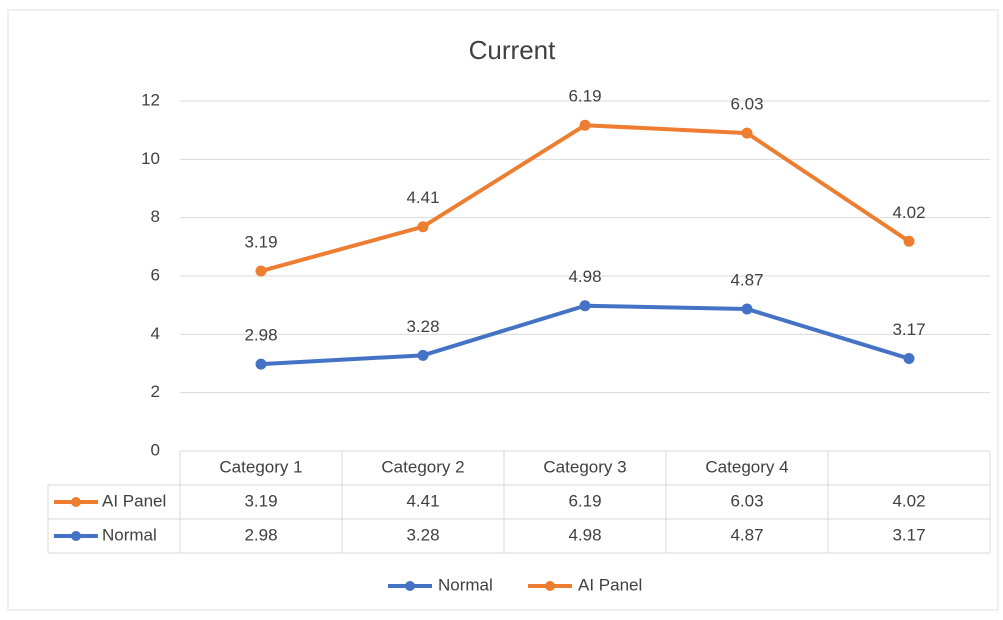  I want to click on data-label: 6.03, so click(746, 104).